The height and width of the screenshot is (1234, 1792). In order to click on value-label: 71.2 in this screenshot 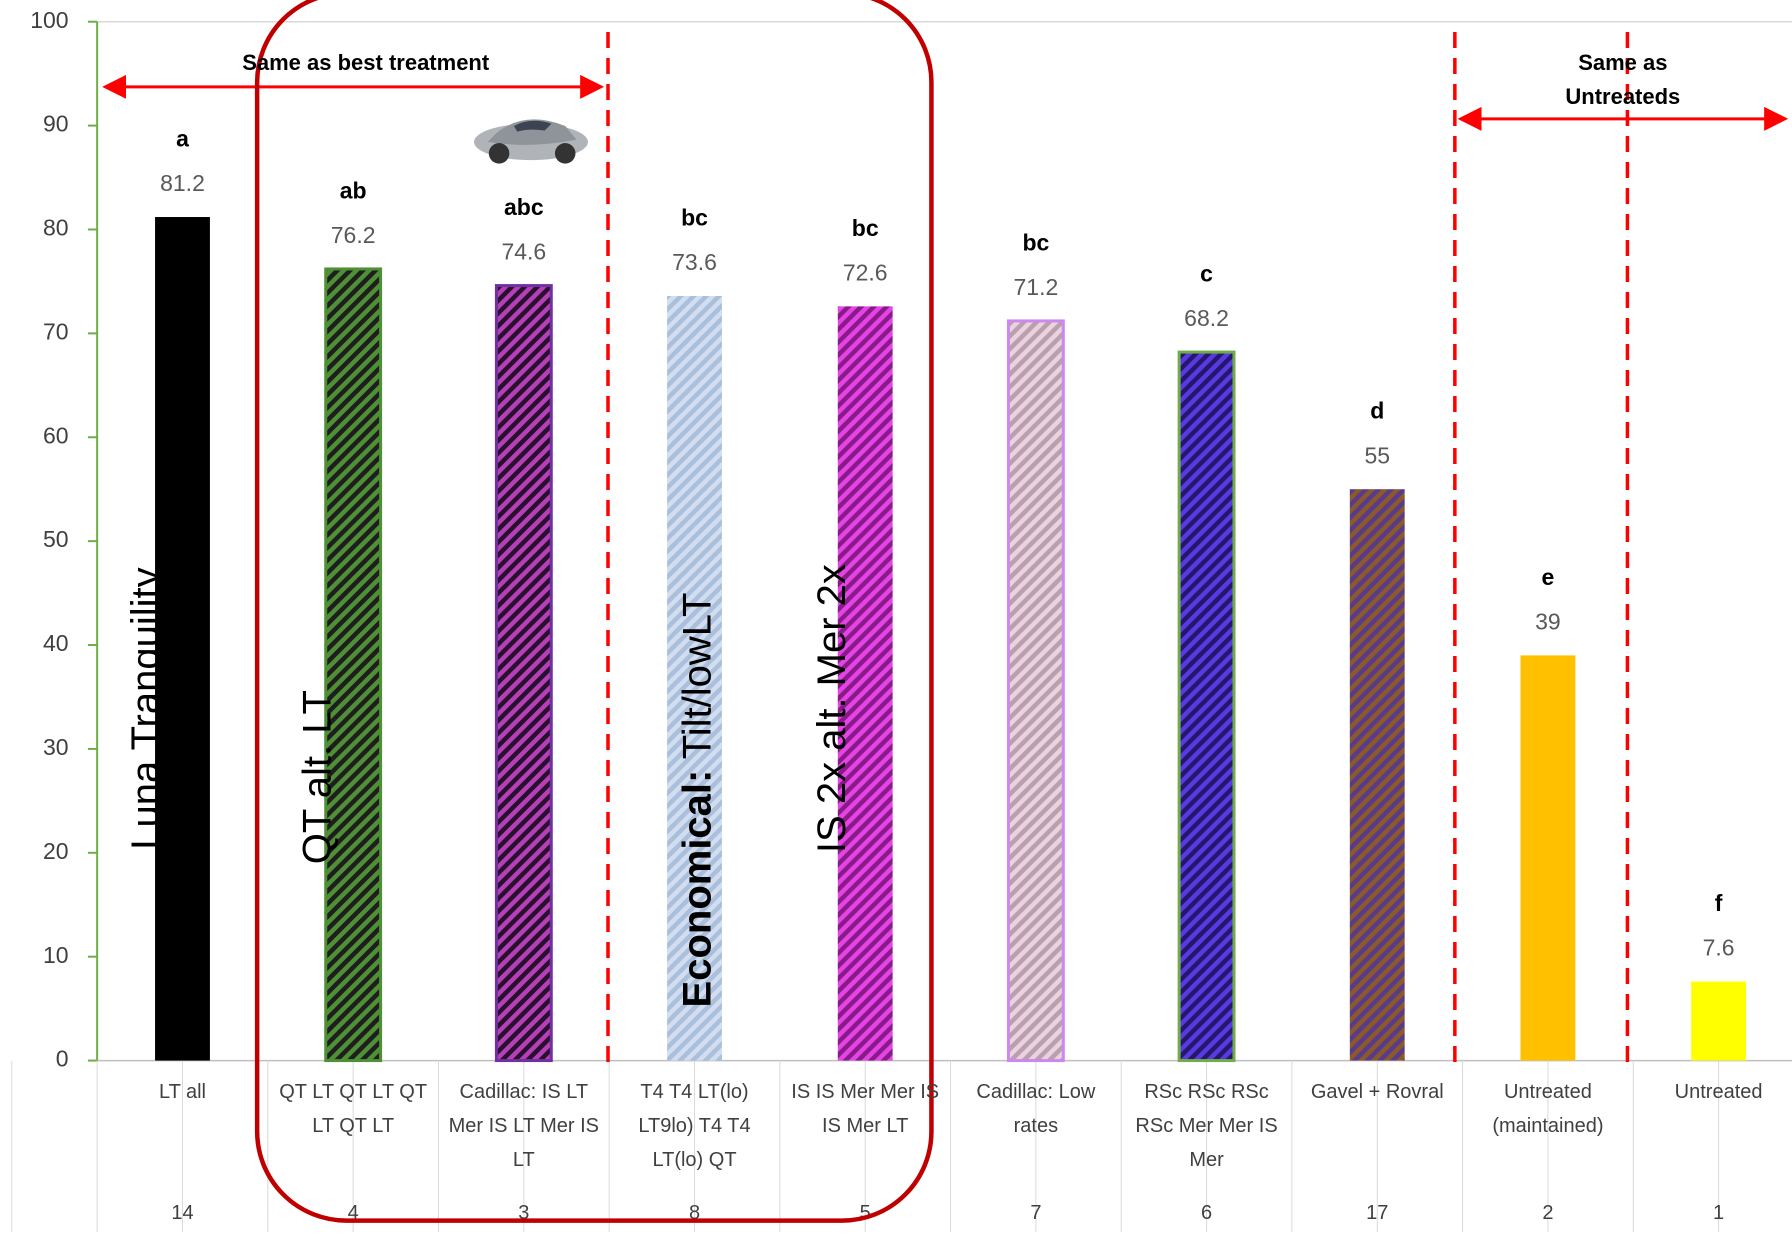, I will do `click(1036, 287)`.